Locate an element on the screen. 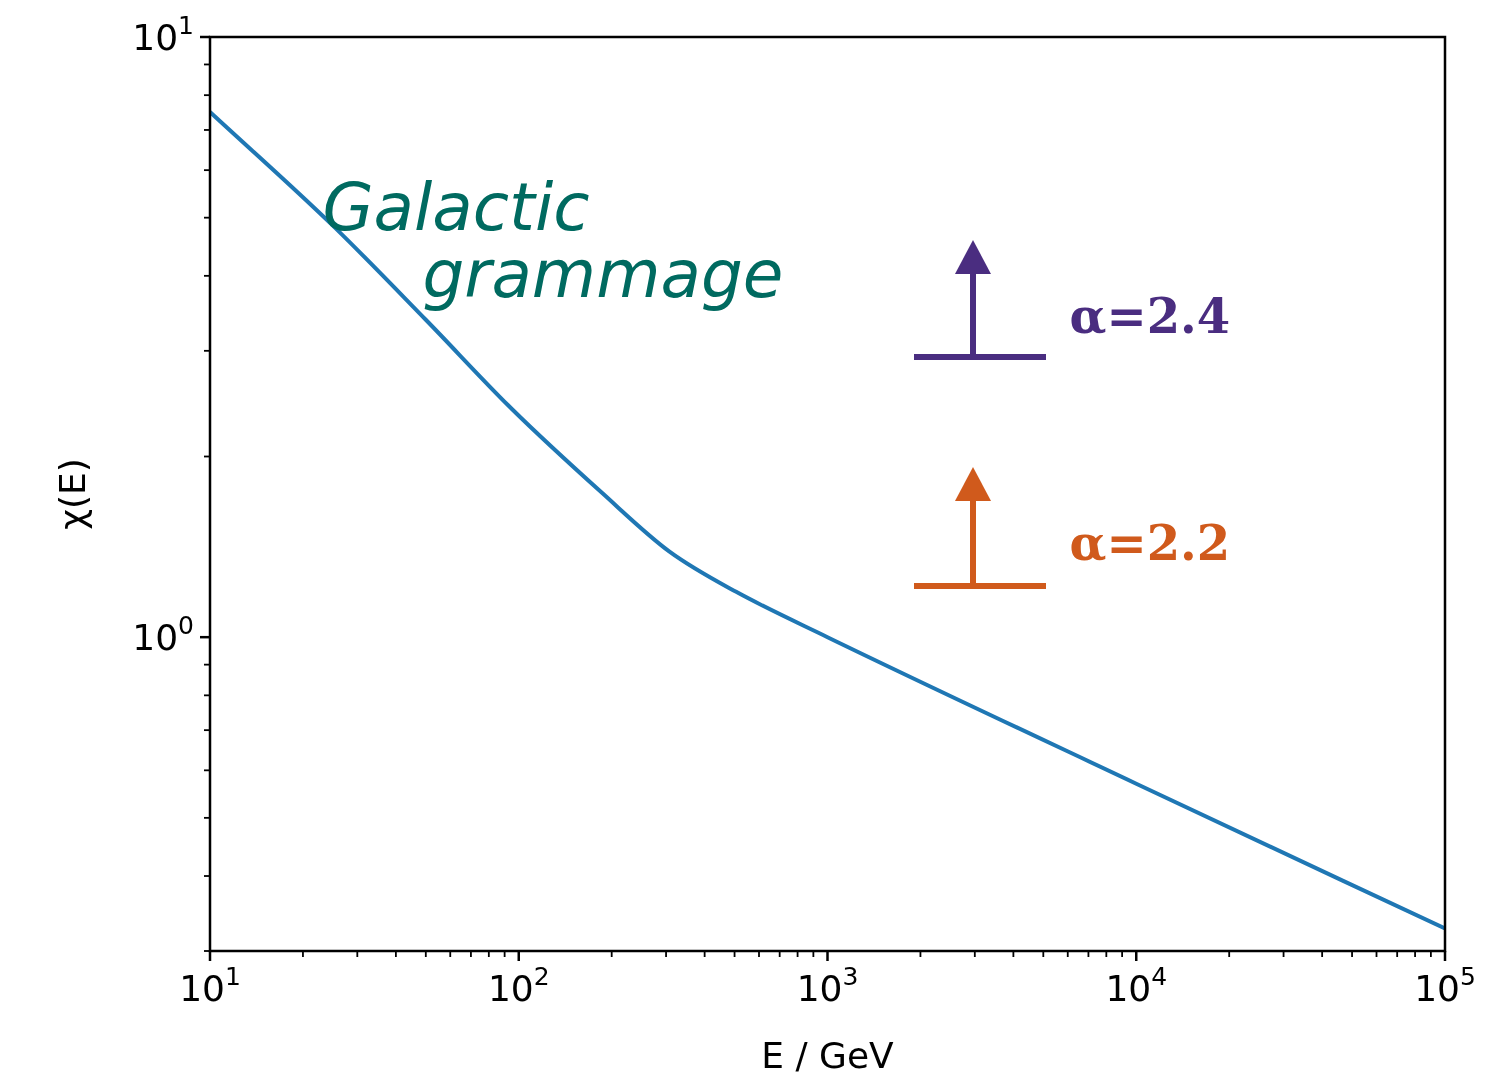  y-axis-title: χ(E) is located at coordinates (72, 494).